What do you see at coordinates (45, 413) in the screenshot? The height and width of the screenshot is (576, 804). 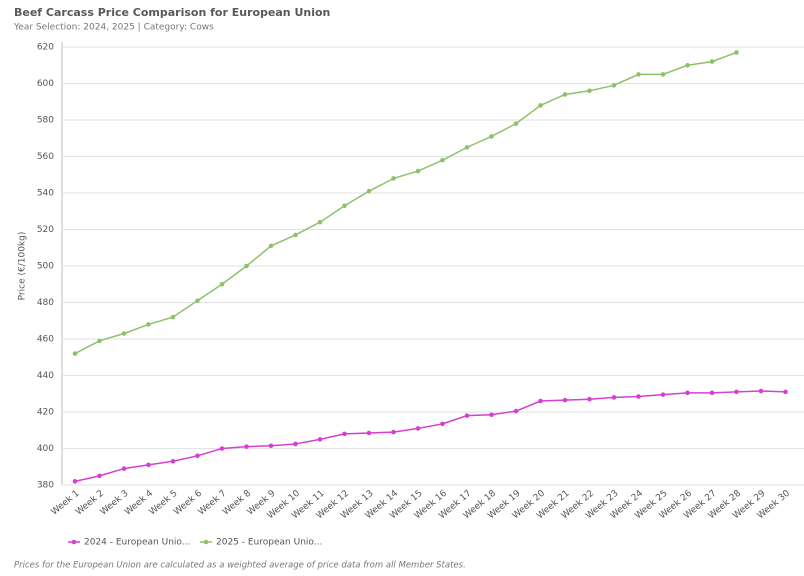 I see `y-tick-label: 420` at bounding box center [45, 413].